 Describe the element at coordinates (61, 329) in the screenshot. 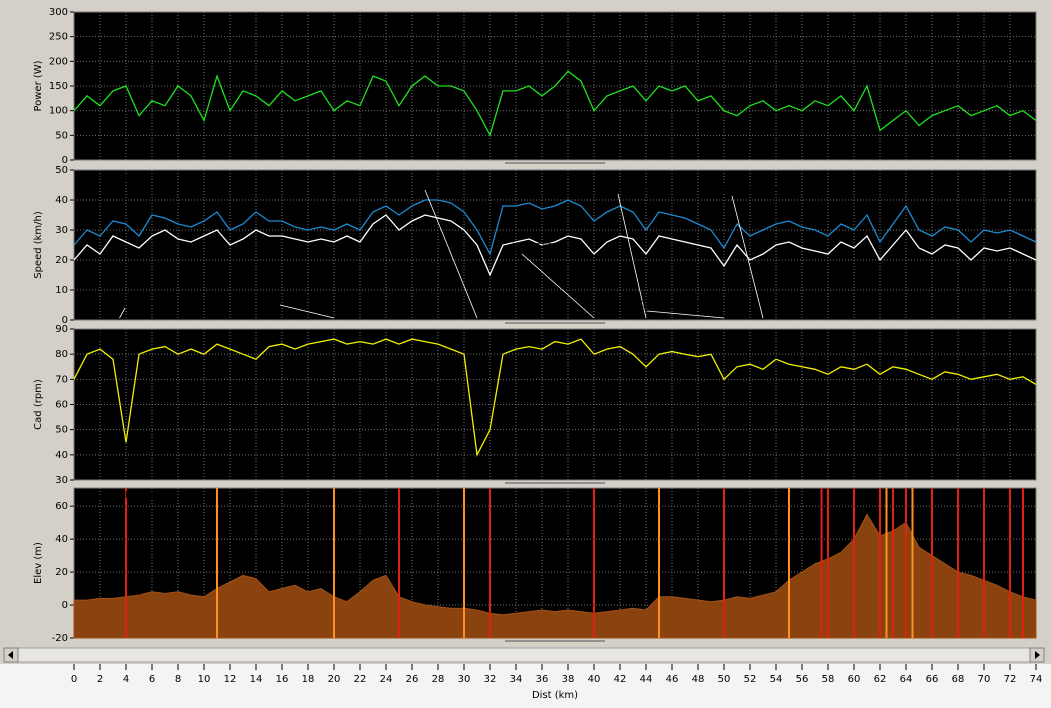

I see `y-tick-label: 90` at that location.